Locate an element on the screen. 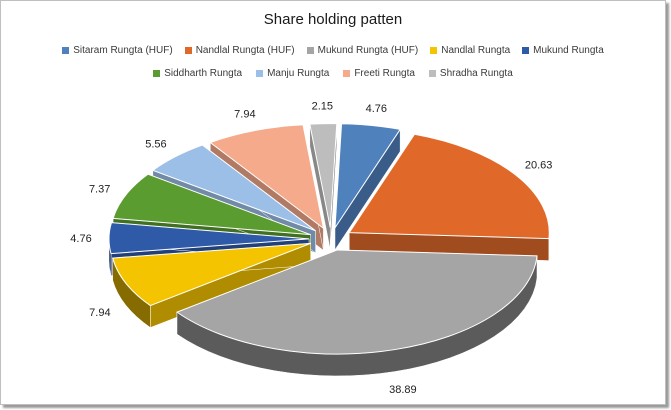 This screenshot has width=671, height=410. data-label: 2.15 is located at coordinates (322, 107).